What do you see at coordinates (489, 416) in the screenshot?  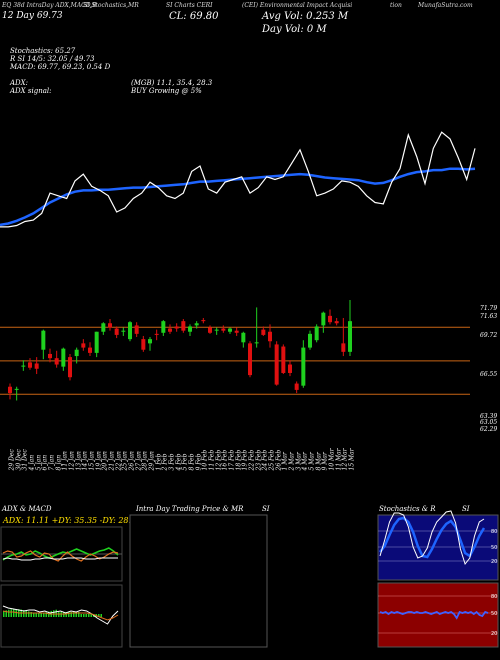 I see `price-axis-label: 63.39` at bounding box center [489, 416].